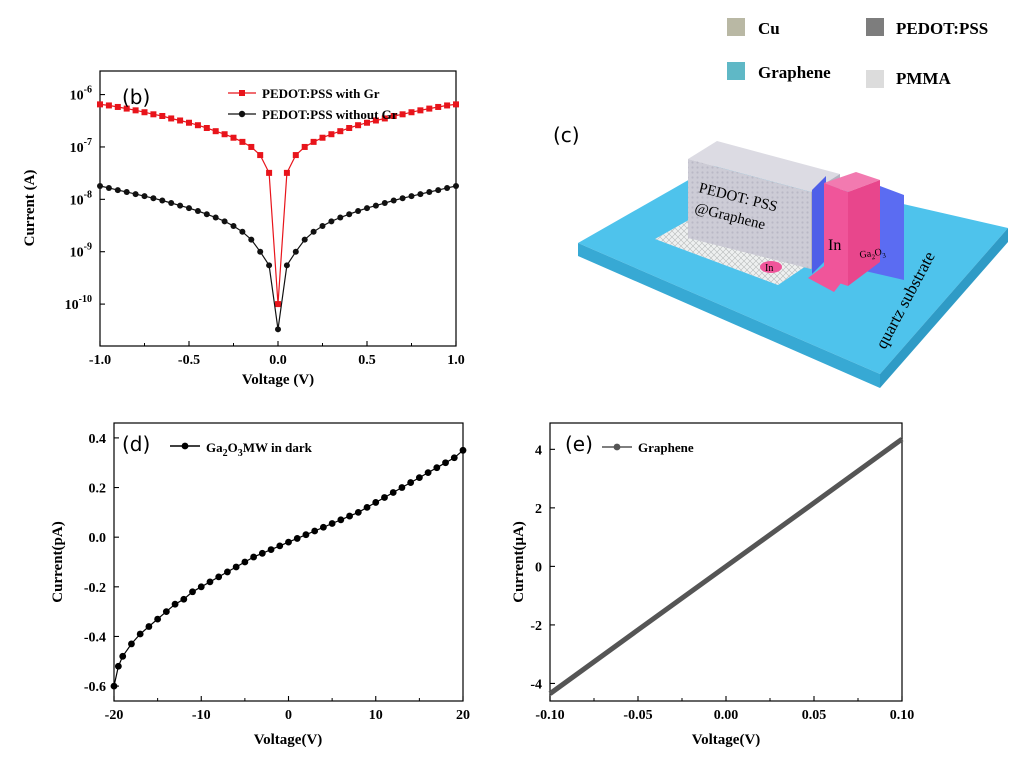 The height and width of the screenshot is (758, 1028). I want to click on panel-b-y-tick-label: 10⁻¹⁰, so click(78, 303).